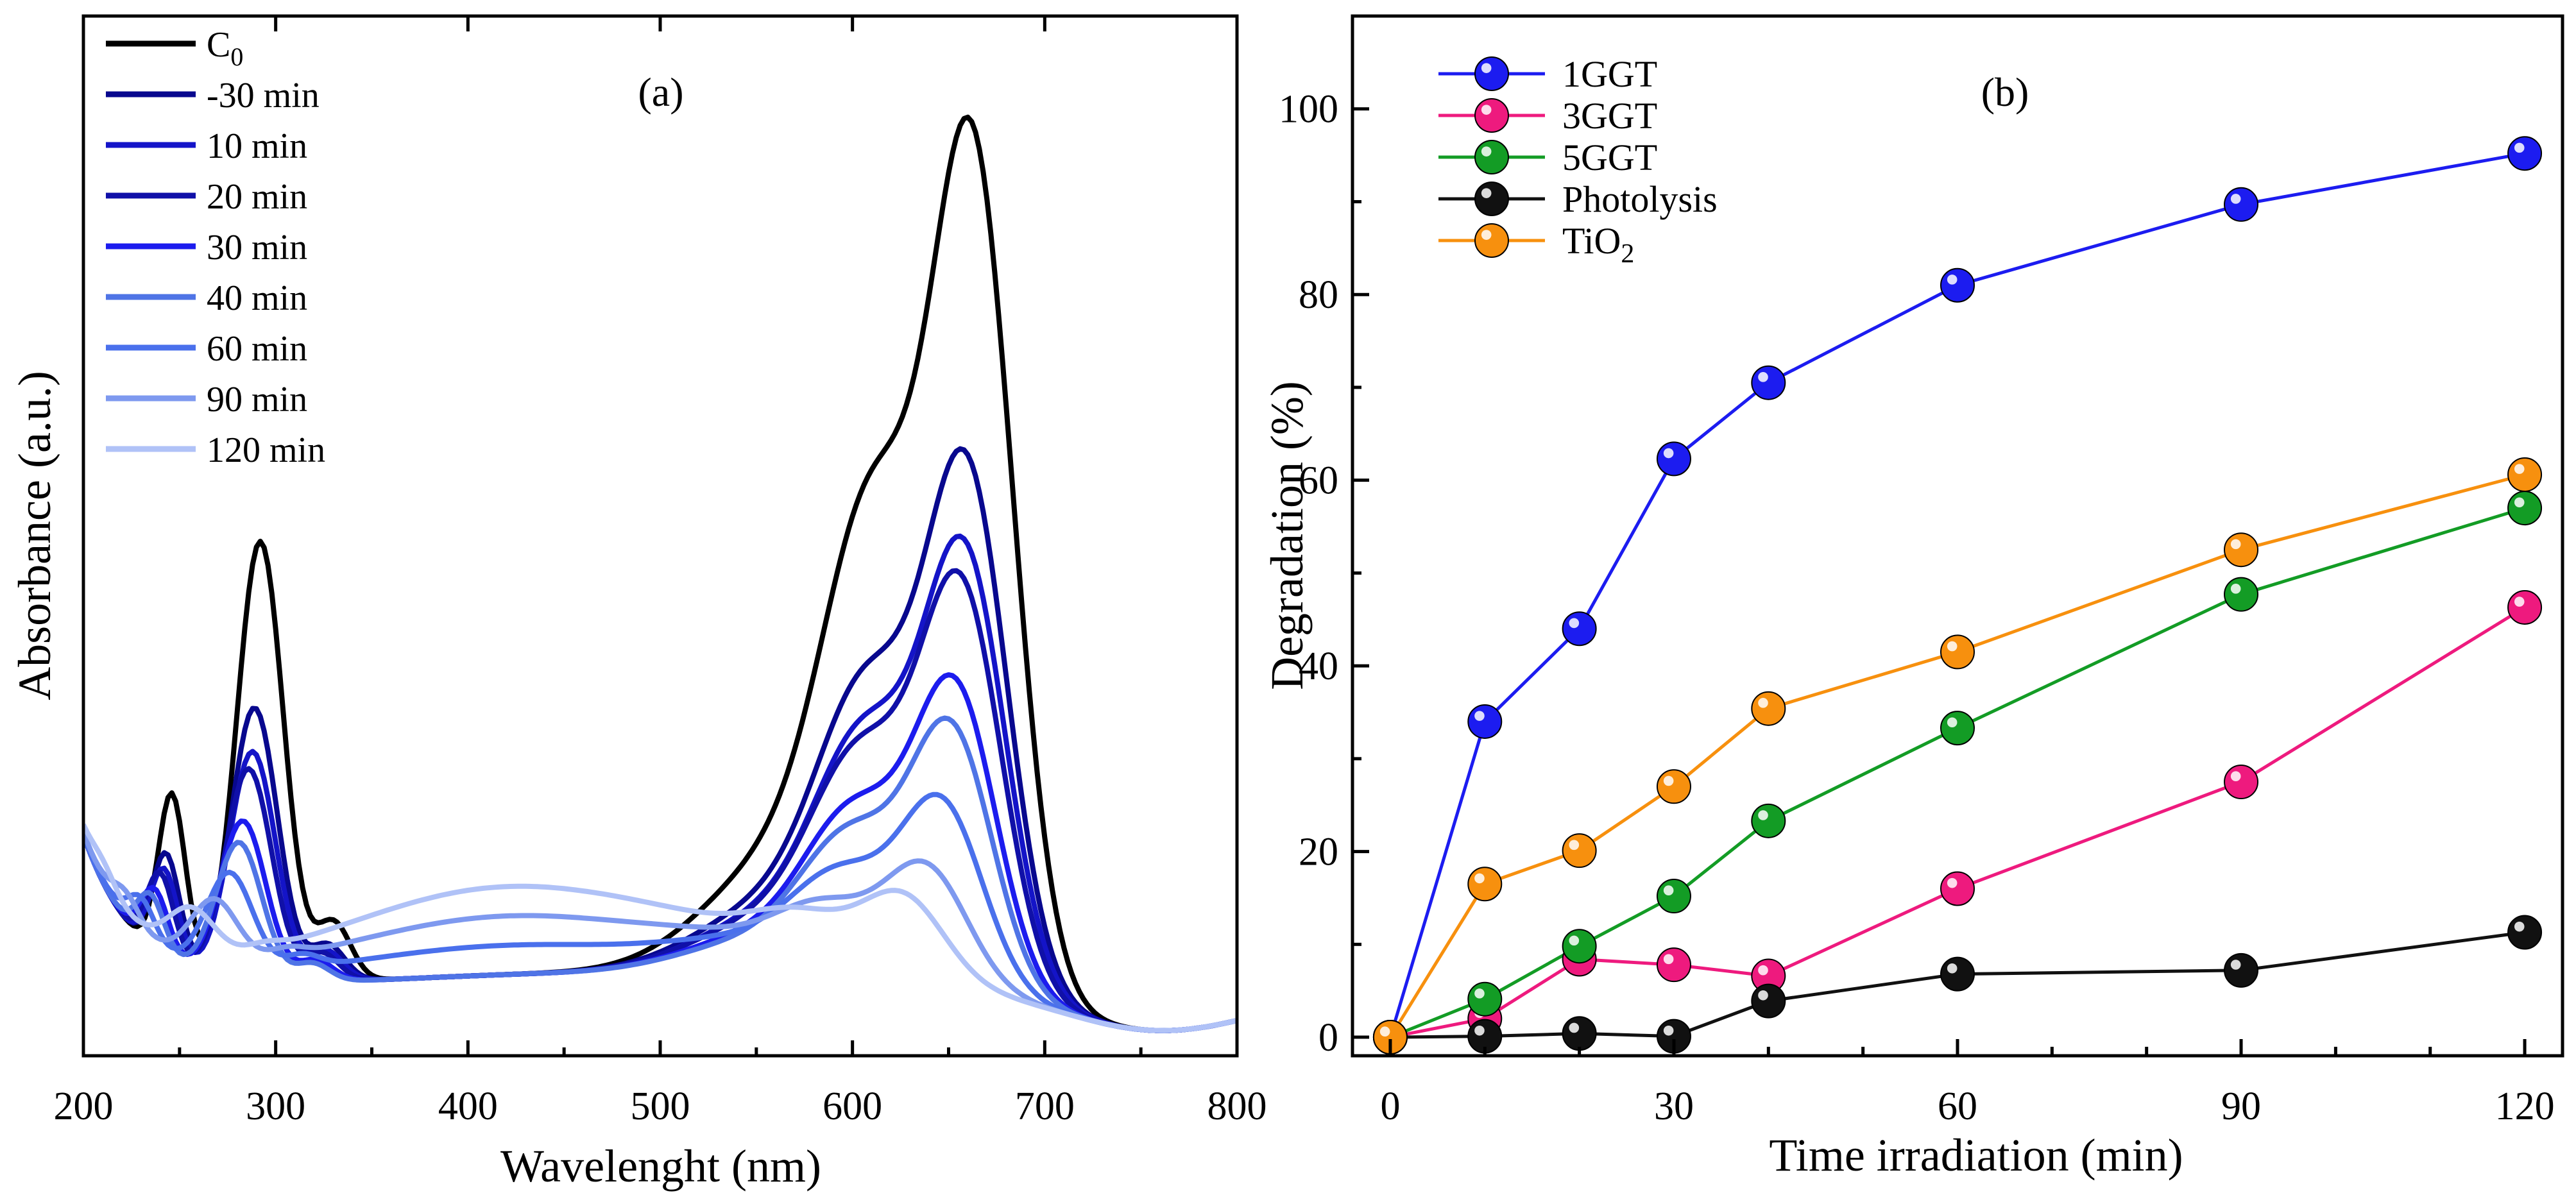 The height and width of the screenshot is (1202, 2576). I want to click on panel-b-y-axis-title: Degradation (%), so click(1287, 535).